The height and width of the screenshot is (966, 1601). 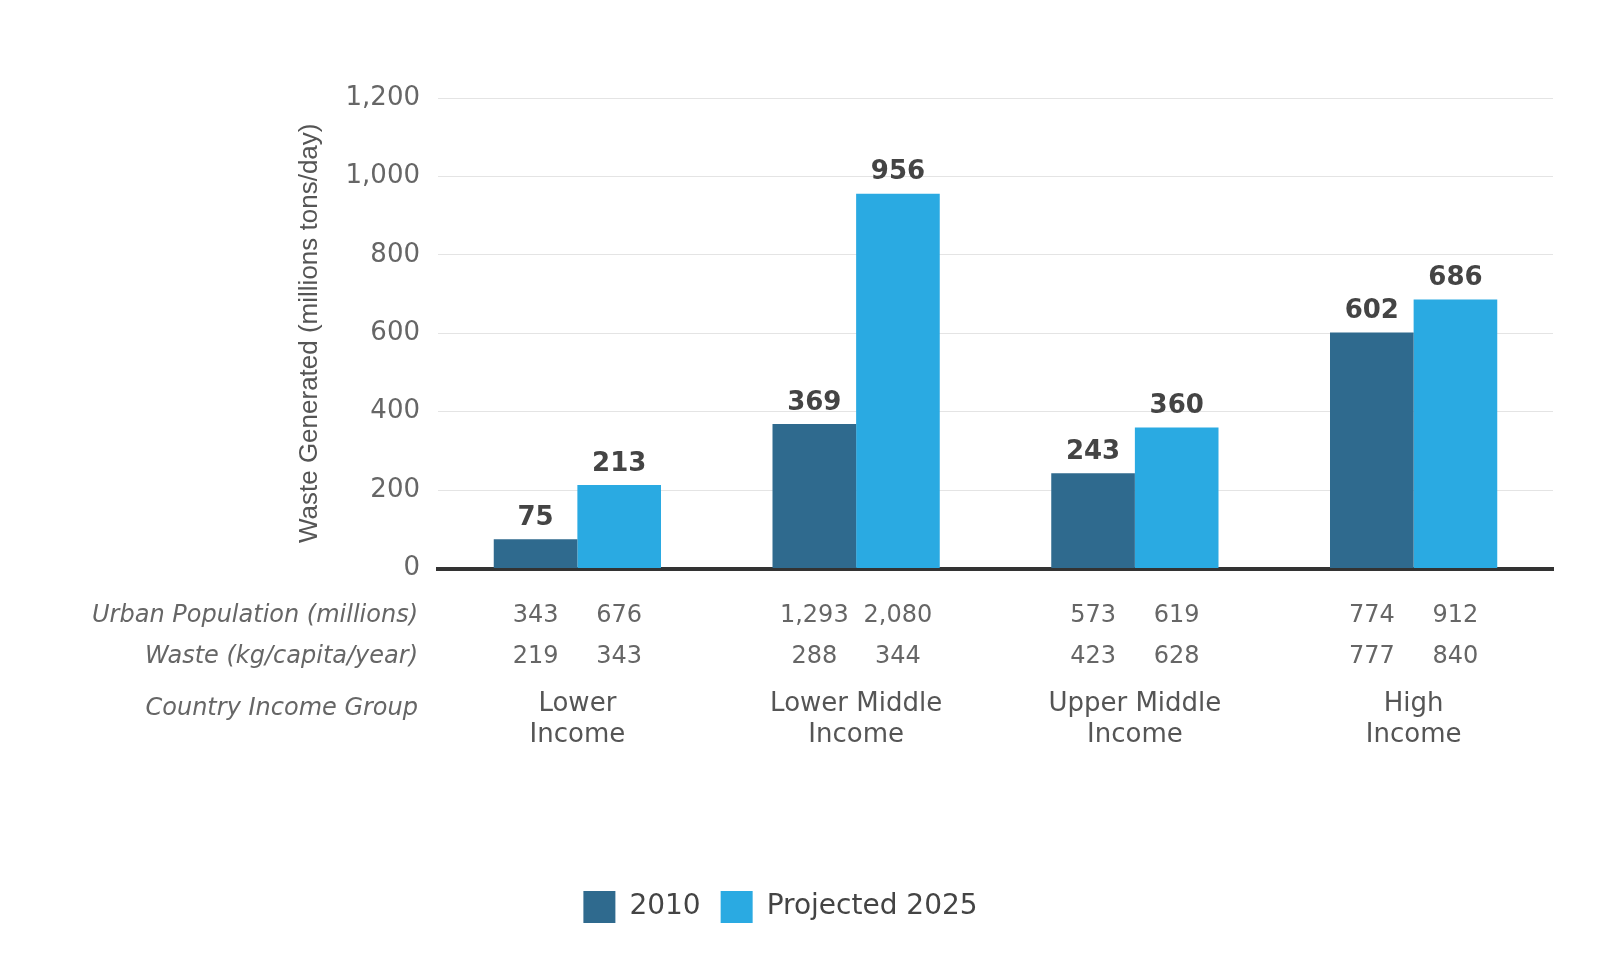 I want to click on data-label: 360, so click(x=1176, y=404).